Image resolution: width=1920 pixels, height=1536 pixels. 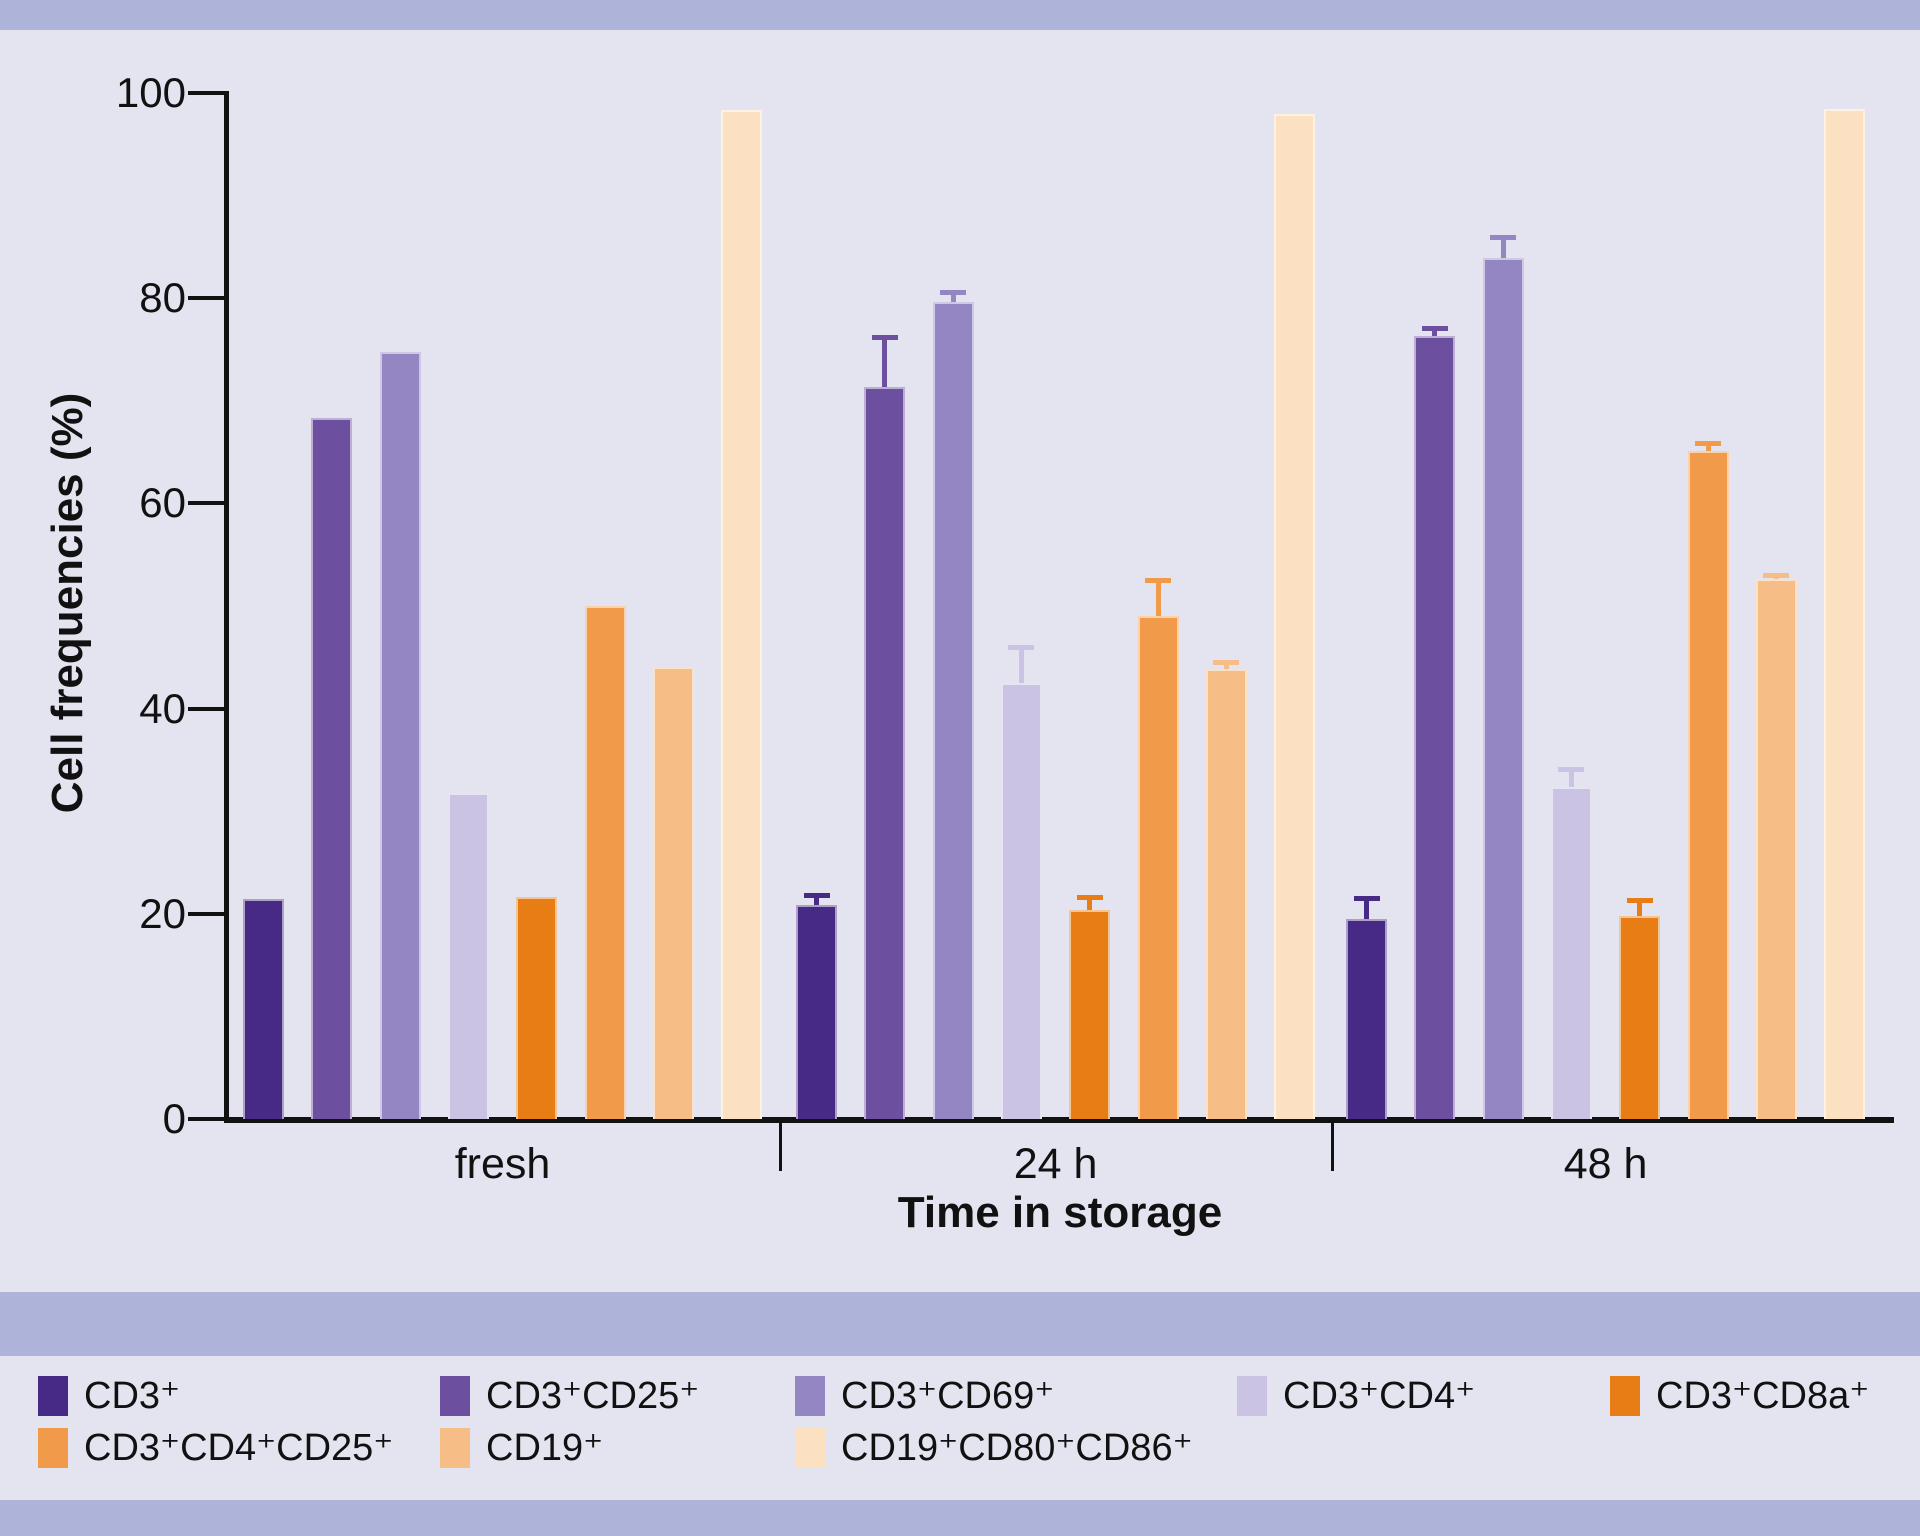 I want to click on y-tick-label-60: 60, so click(x=162, y=503).